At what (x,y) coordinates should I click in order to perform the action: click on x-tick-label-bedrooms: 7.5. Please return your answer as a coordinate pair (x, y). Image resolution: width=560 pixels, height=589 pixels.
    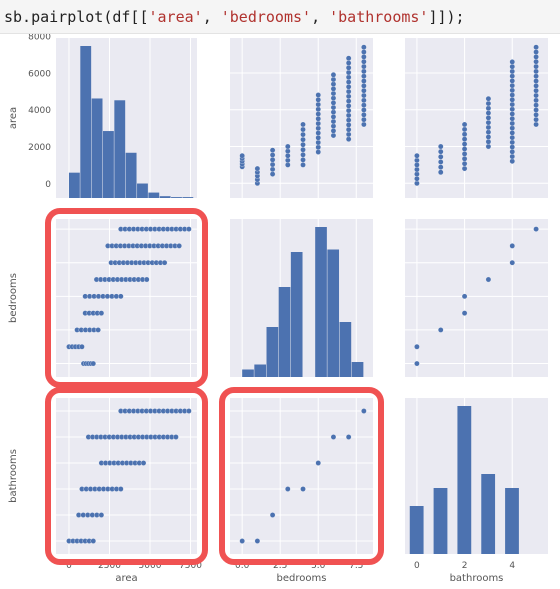
    Looking at the image, I should click on (356, 566).